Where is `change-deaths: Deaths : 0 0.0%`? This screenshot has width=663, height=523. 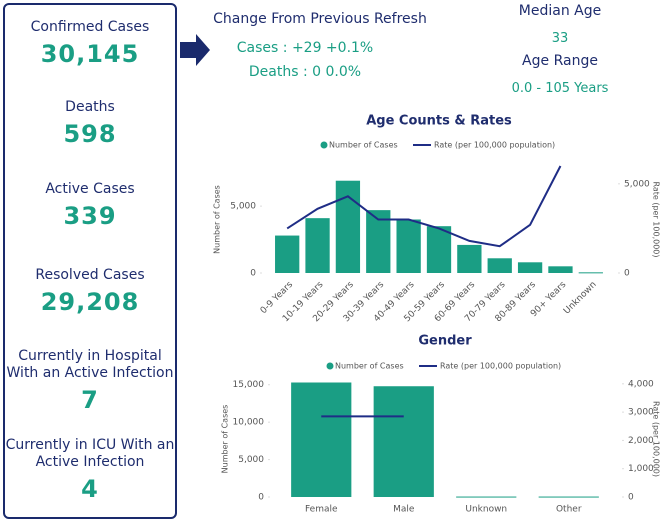
change-deaths: Deaths : 0 0.0% is located at coordinates (305, 72).